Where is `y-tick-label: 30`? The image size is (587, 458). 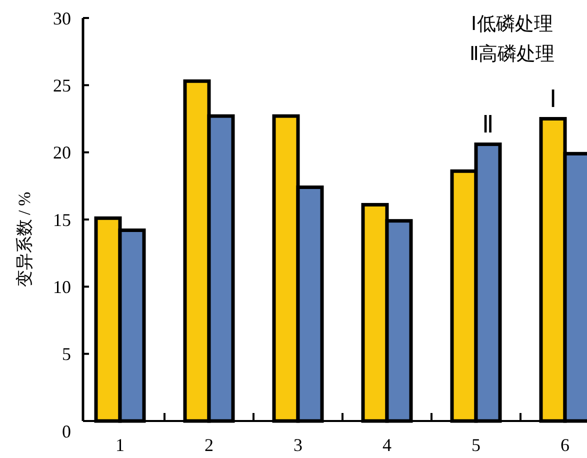
y-tick-label: 30 is located at coordinates (62, 18).